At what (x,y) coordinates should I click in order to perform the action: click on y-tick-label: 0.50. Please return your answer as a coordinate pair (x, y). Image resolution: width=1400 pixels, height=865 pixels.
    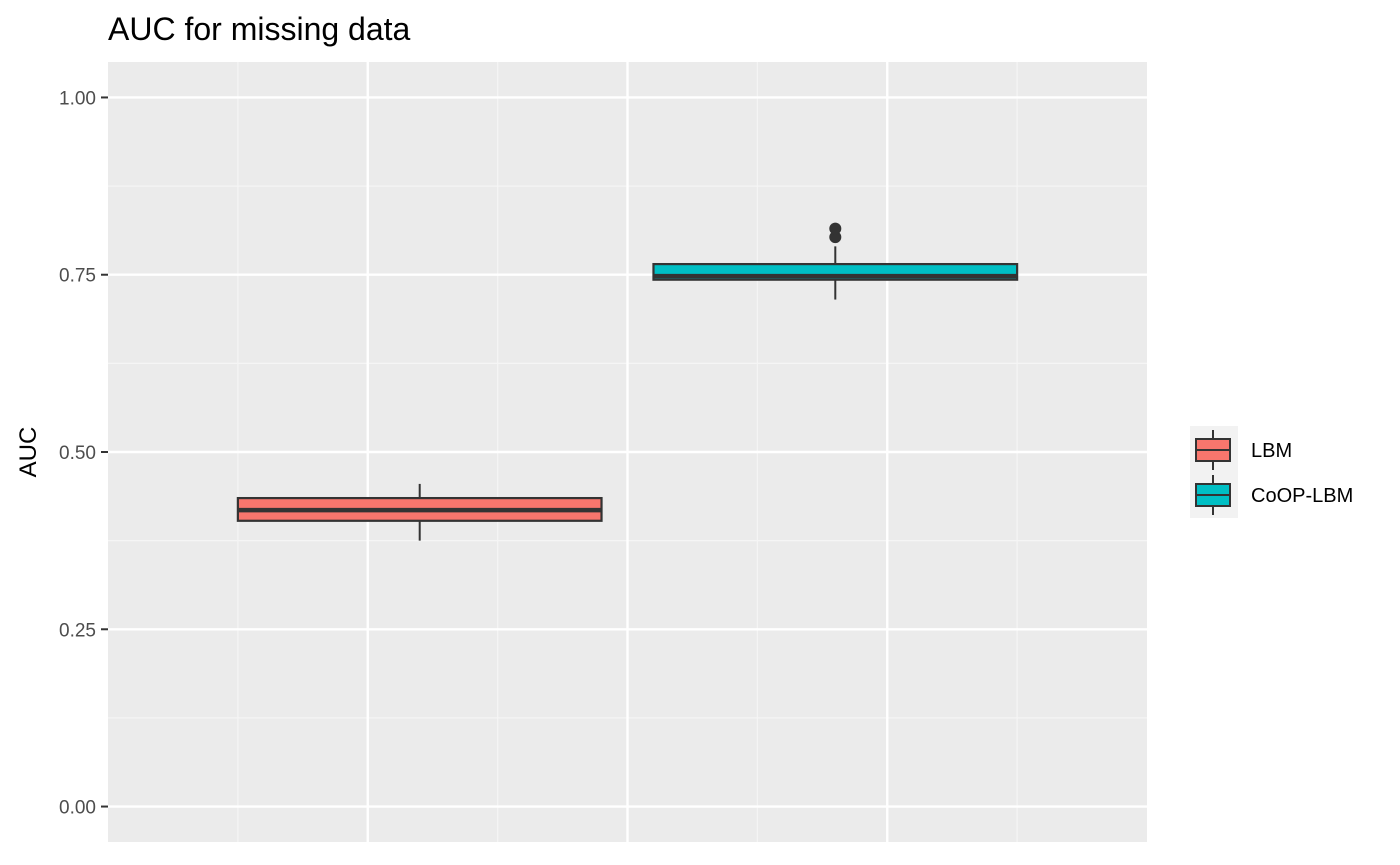
    Looking at the image, I should click on (77, 453).